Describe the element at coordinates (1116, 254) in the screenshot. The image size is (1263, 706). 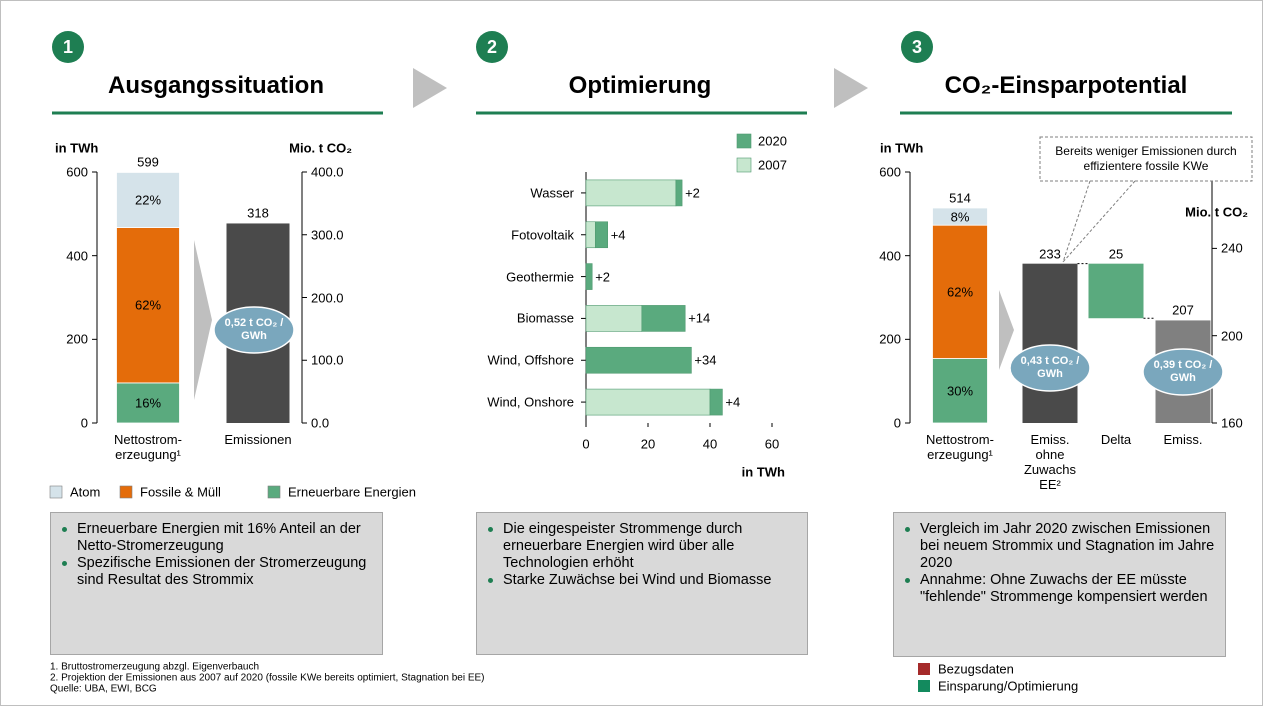
I see `value-label: 25` at that location.